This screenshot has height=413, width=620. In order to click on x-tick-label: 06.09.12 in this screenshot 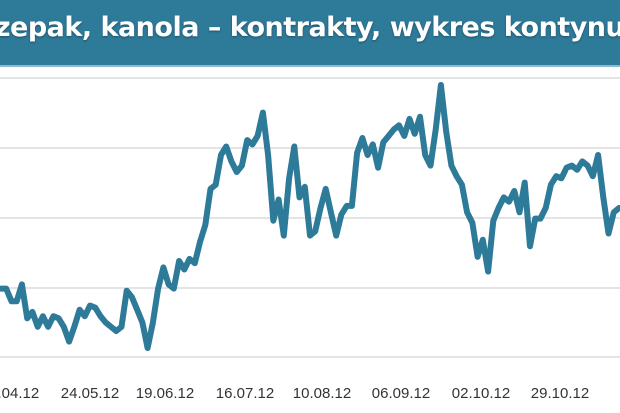, I will do `click(401, 393)`.